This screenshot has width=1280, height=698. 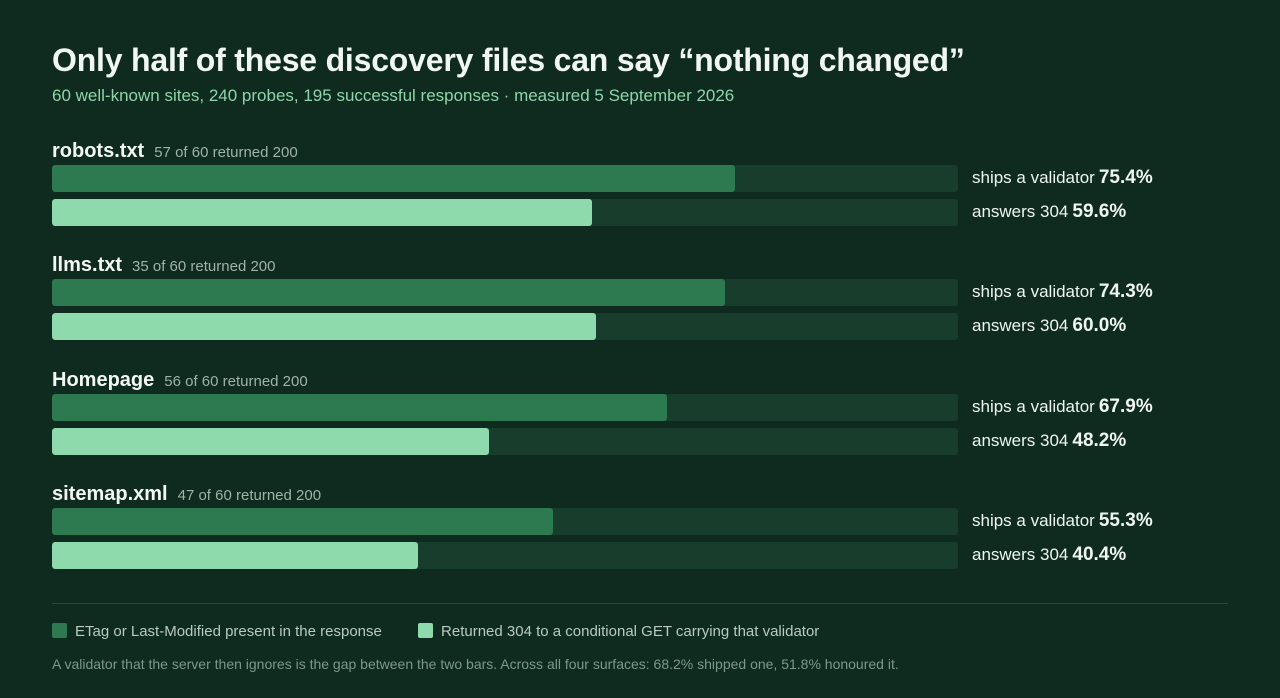 I want to click on category-note: 56 of 60 returned 200, so click(x=236, y=381).